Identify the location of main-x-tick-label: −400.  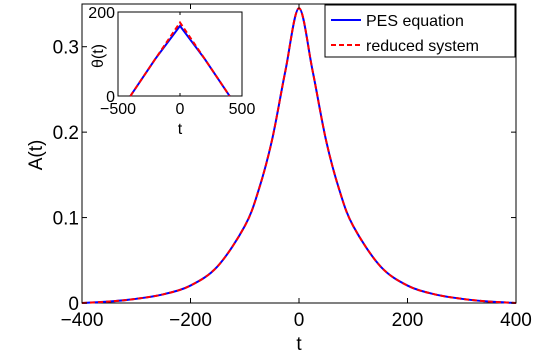
(82, 320).